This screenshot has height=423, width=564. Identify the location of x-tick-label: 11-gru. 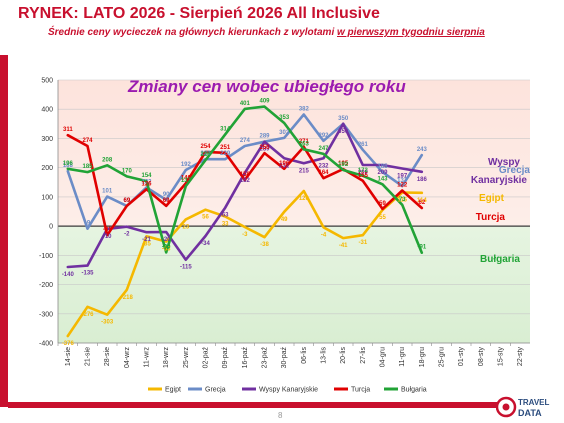
(402, 357).